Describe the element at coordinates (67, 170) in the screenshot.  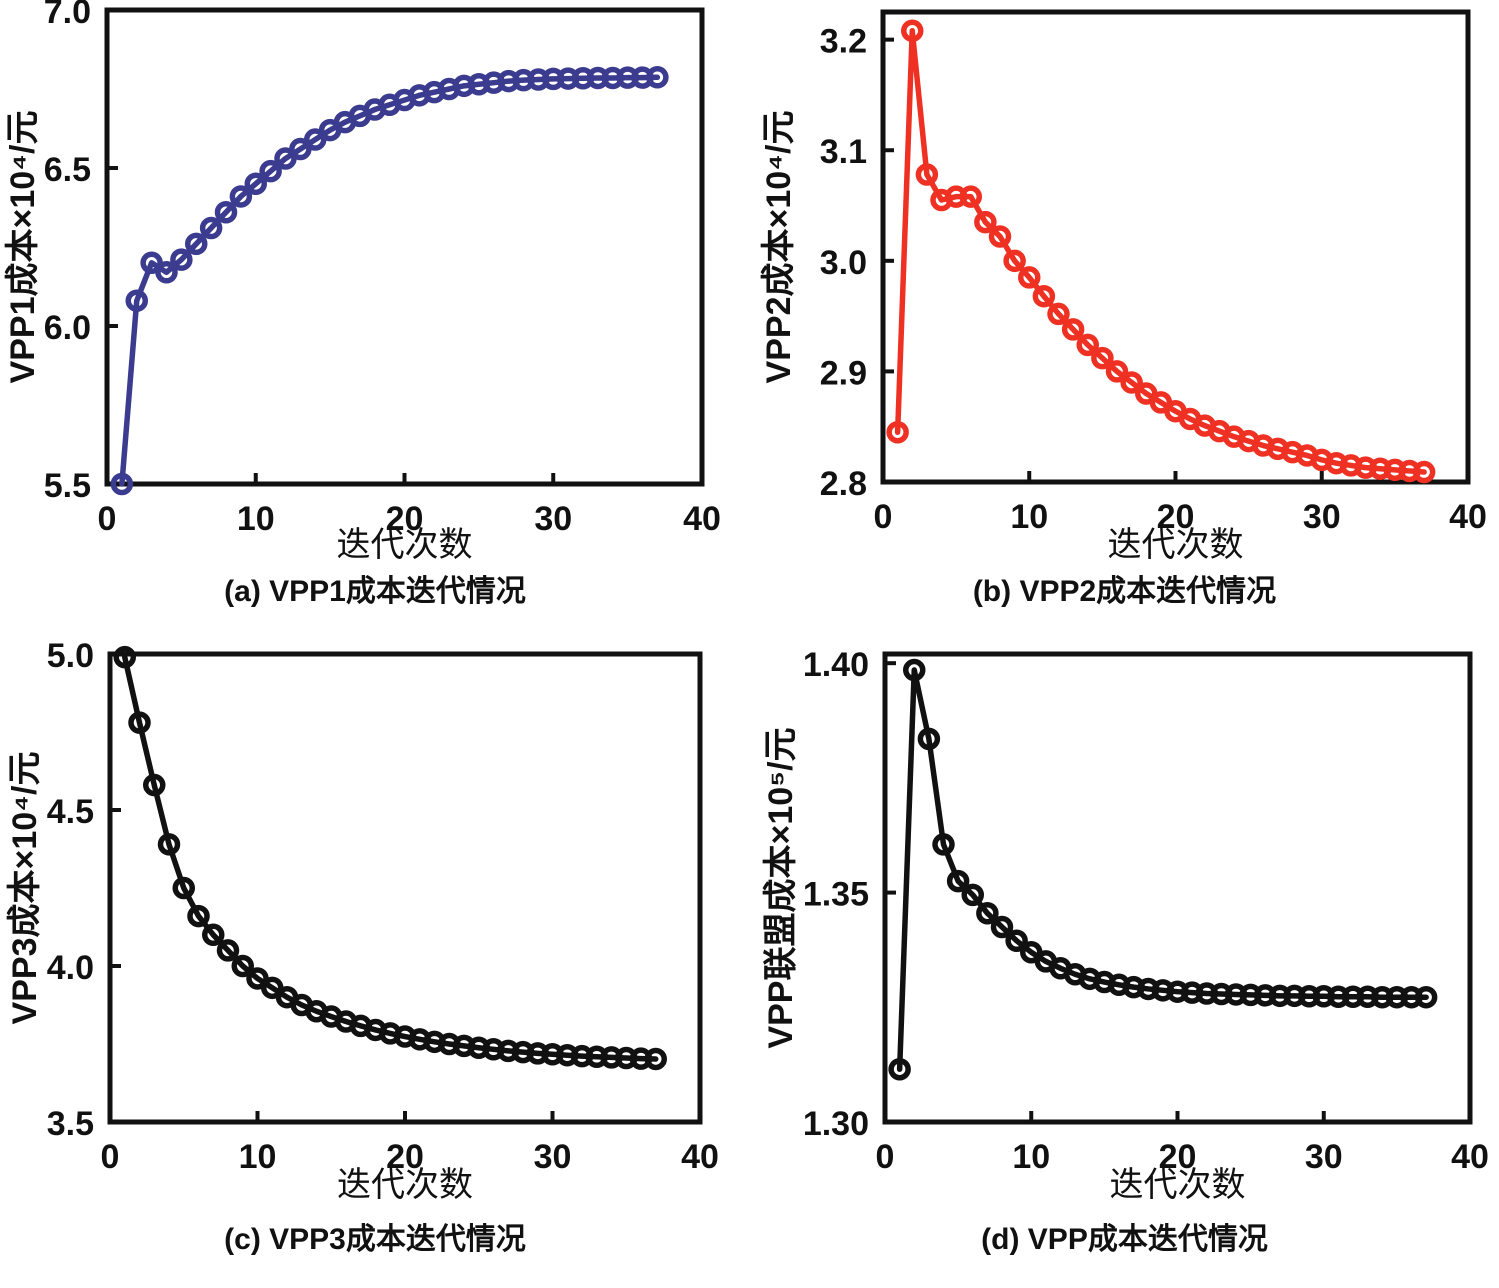
I see `y-tick-label: 6.5` at that location.